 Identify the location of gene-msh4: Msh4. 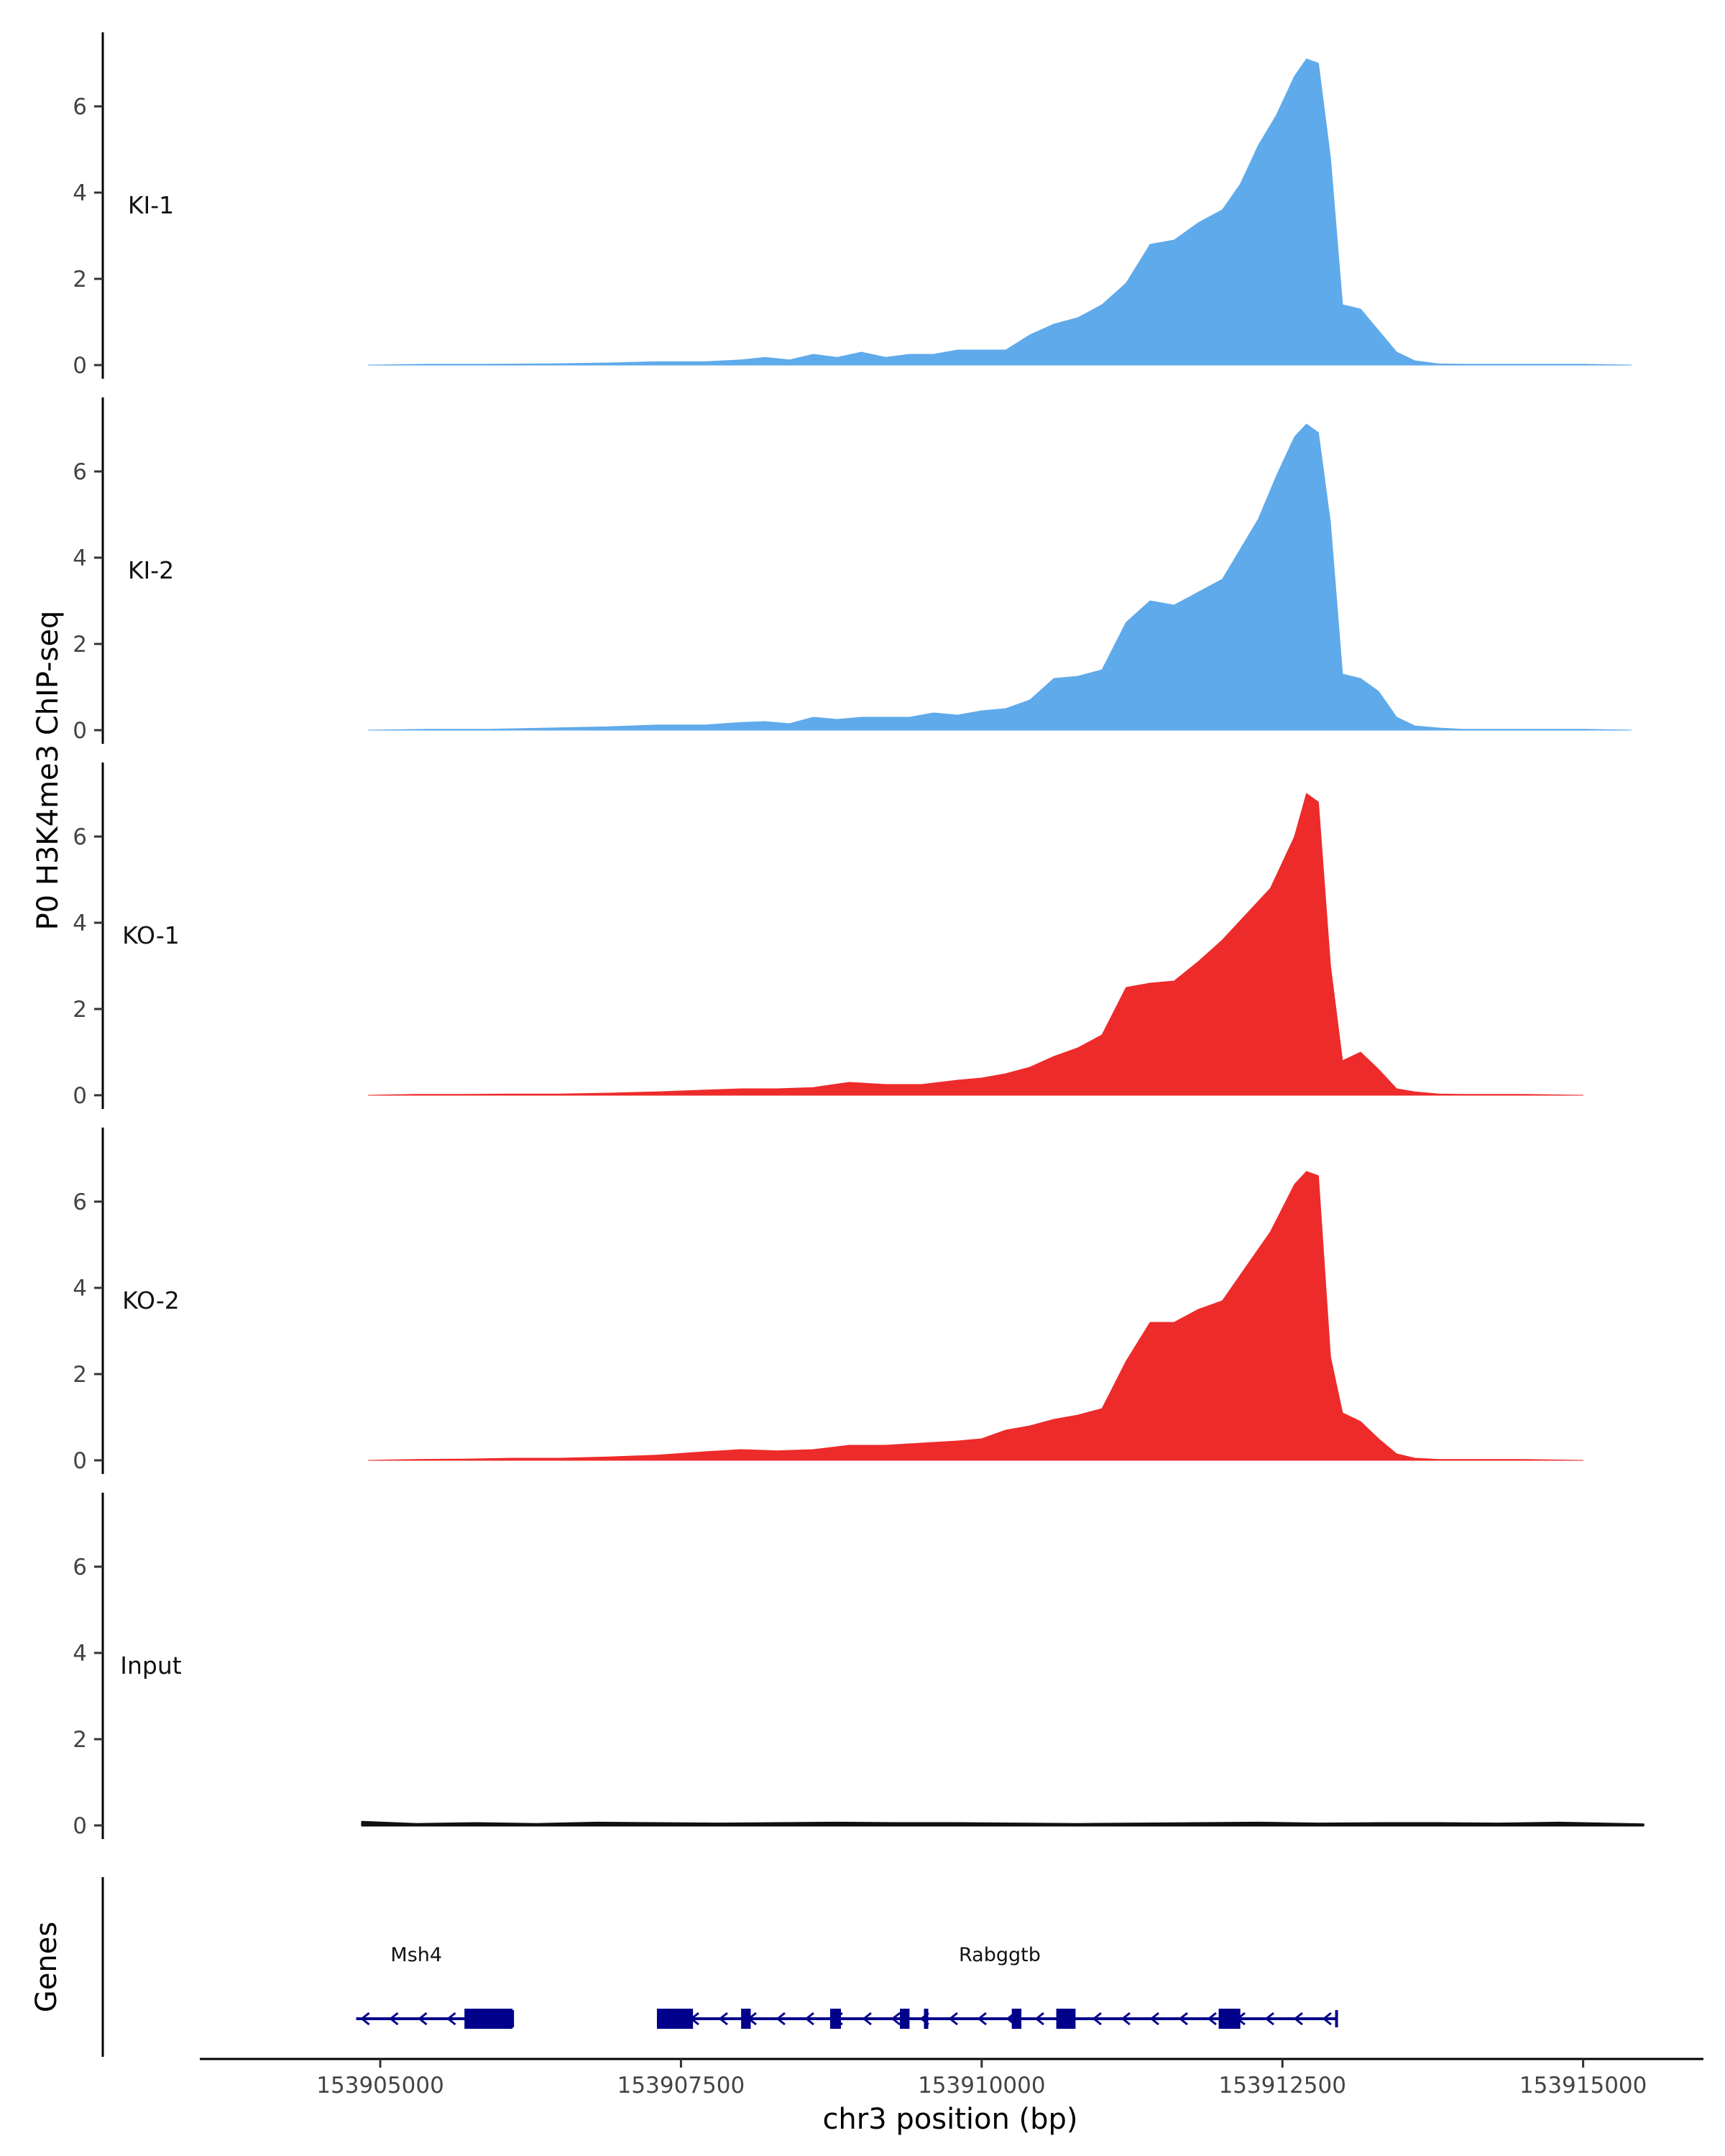
(435, 1986).